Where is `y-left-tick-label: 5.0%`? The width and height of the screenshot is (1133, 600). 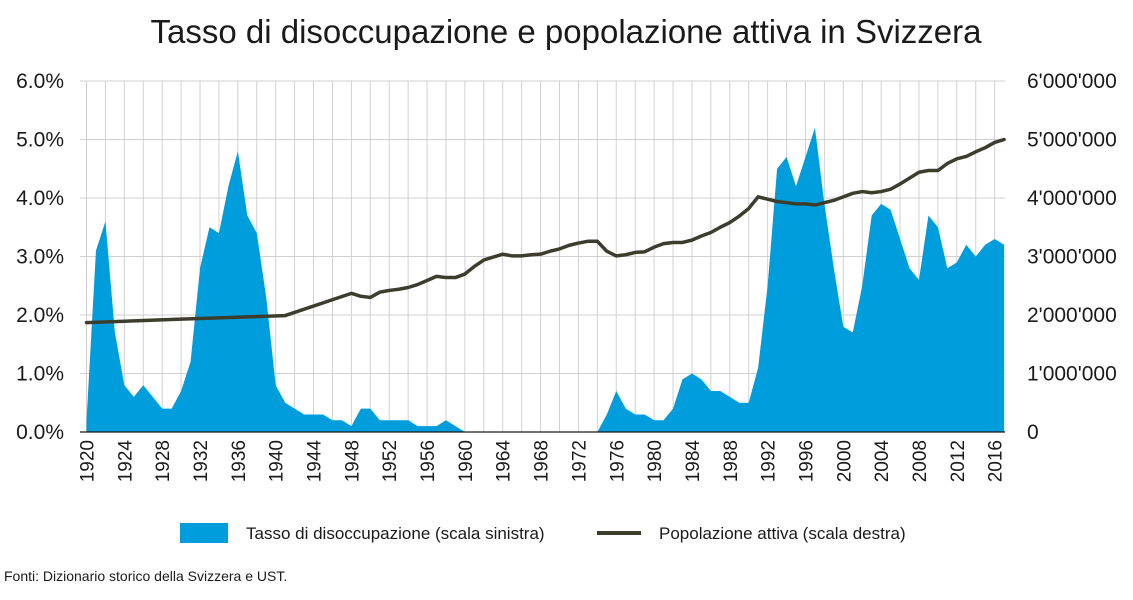
y-left-tick-label: 5.0% is located at coordinates (40, 140).